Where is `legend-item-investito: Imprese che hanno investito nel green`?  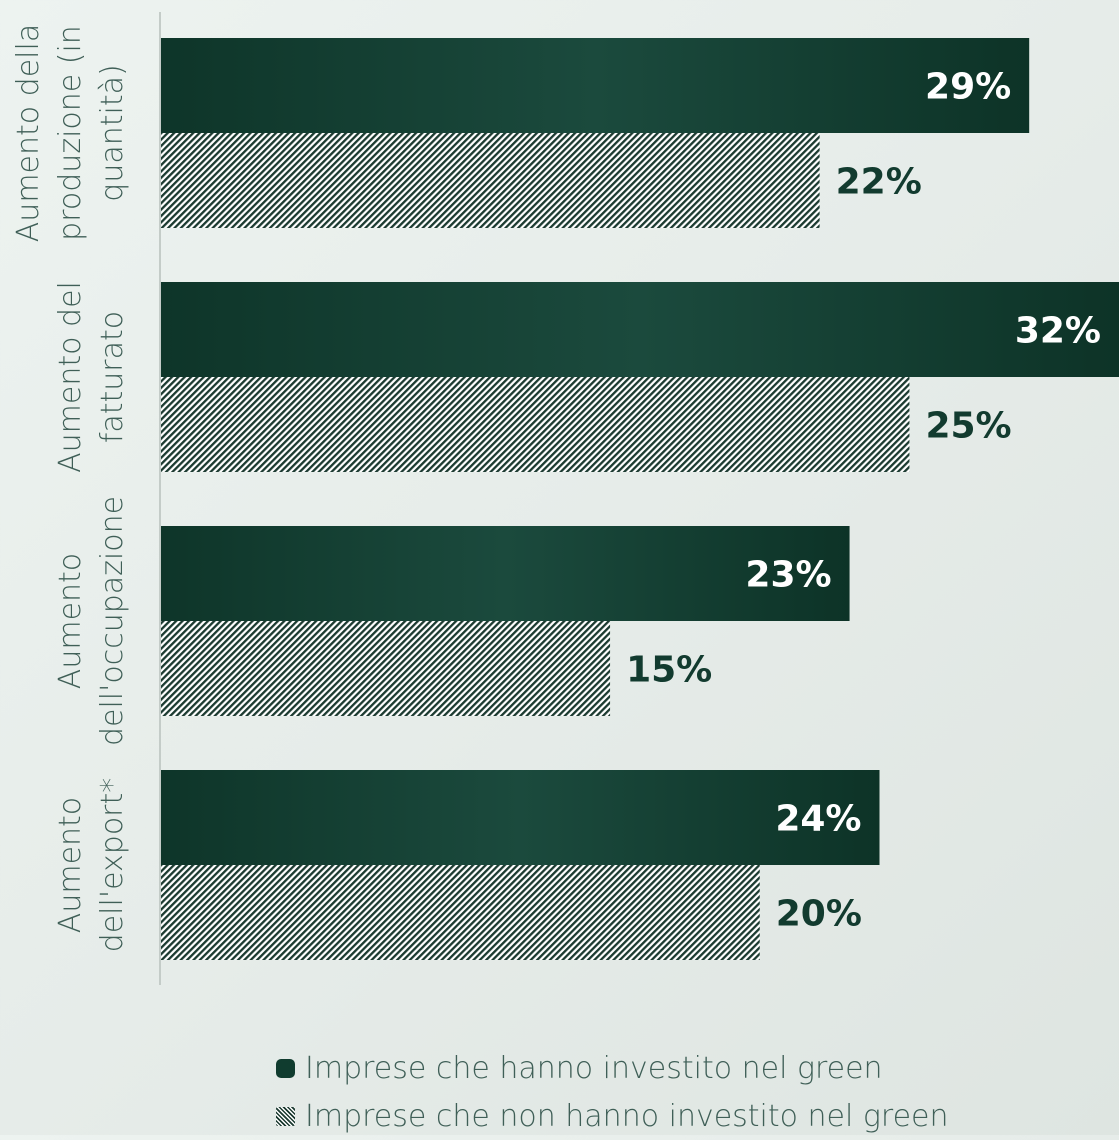 legend-item-investito: Imprese che hanno investito nel green is located at coordinates (612, 1068).